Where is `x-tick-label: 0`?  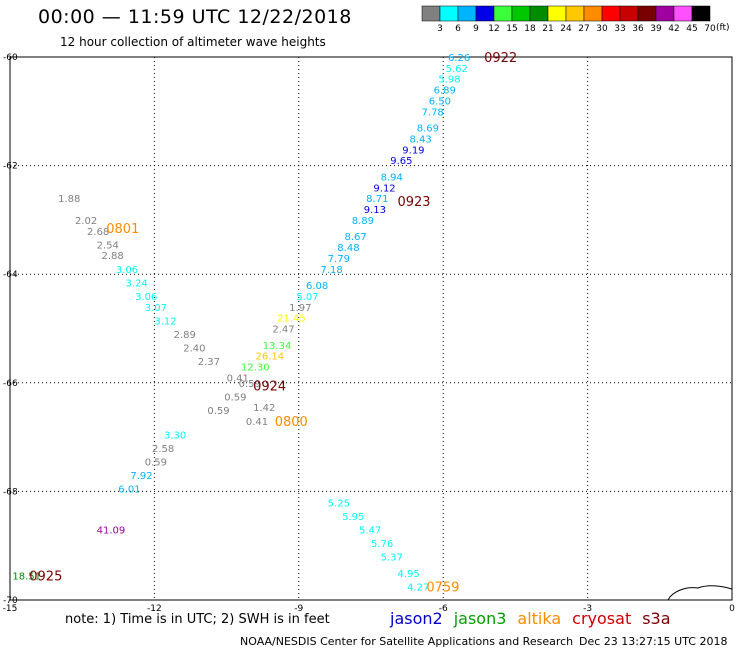 x-tick-label: 0 is located at coordinates (732, 609).